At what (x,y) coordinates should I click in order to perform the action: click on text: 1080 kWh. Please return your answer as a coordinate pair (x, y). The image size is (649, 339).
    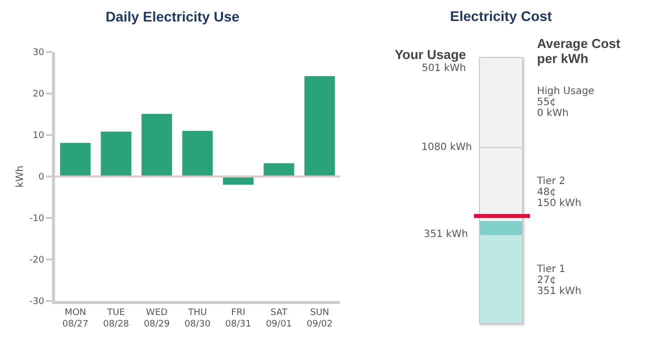
    Looking at the image, I should click on (446, 147).